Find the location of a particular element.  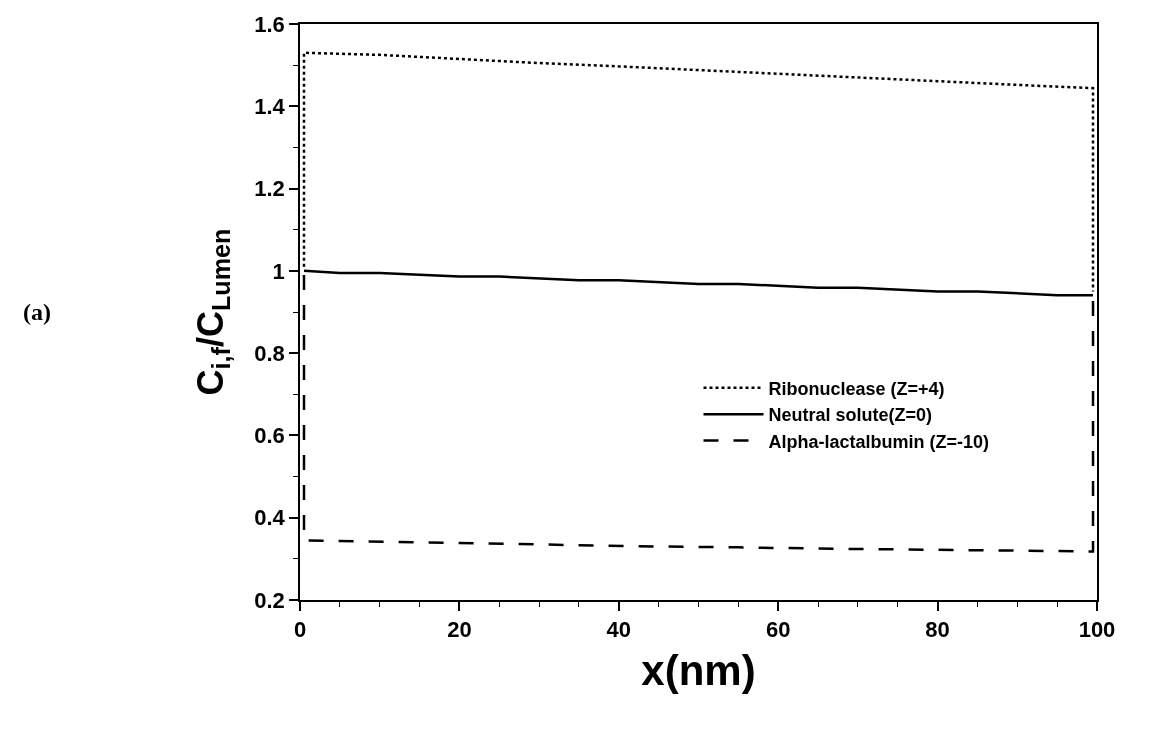

legend-label: Alpha-lactalbumin (Z=-10) is located at coordinates (879, 441).